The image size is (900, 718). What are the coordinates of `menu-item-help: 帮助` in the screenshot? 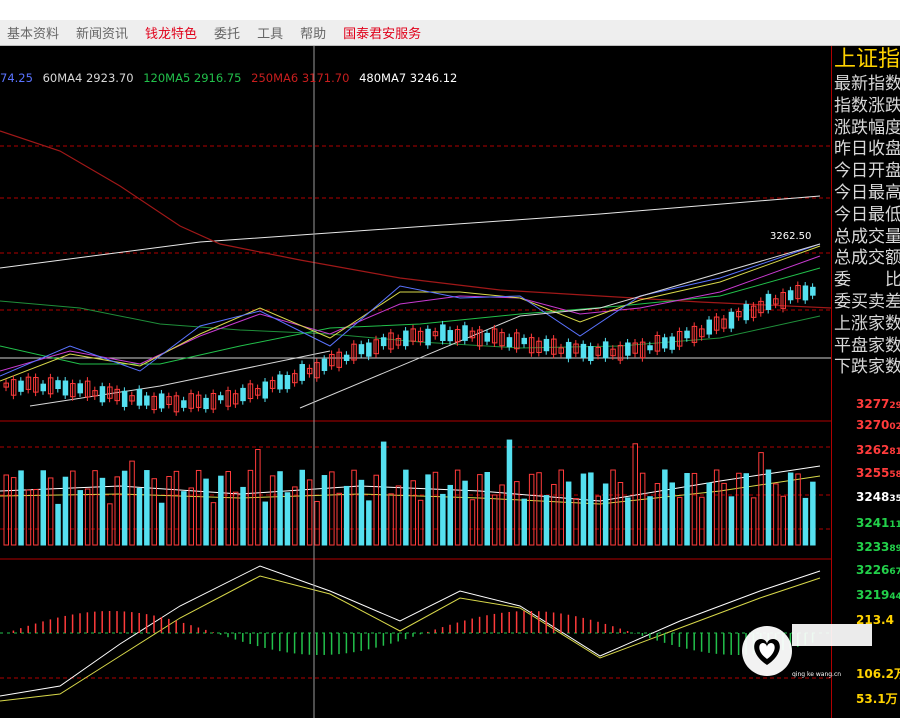 It's located at (313, 34).